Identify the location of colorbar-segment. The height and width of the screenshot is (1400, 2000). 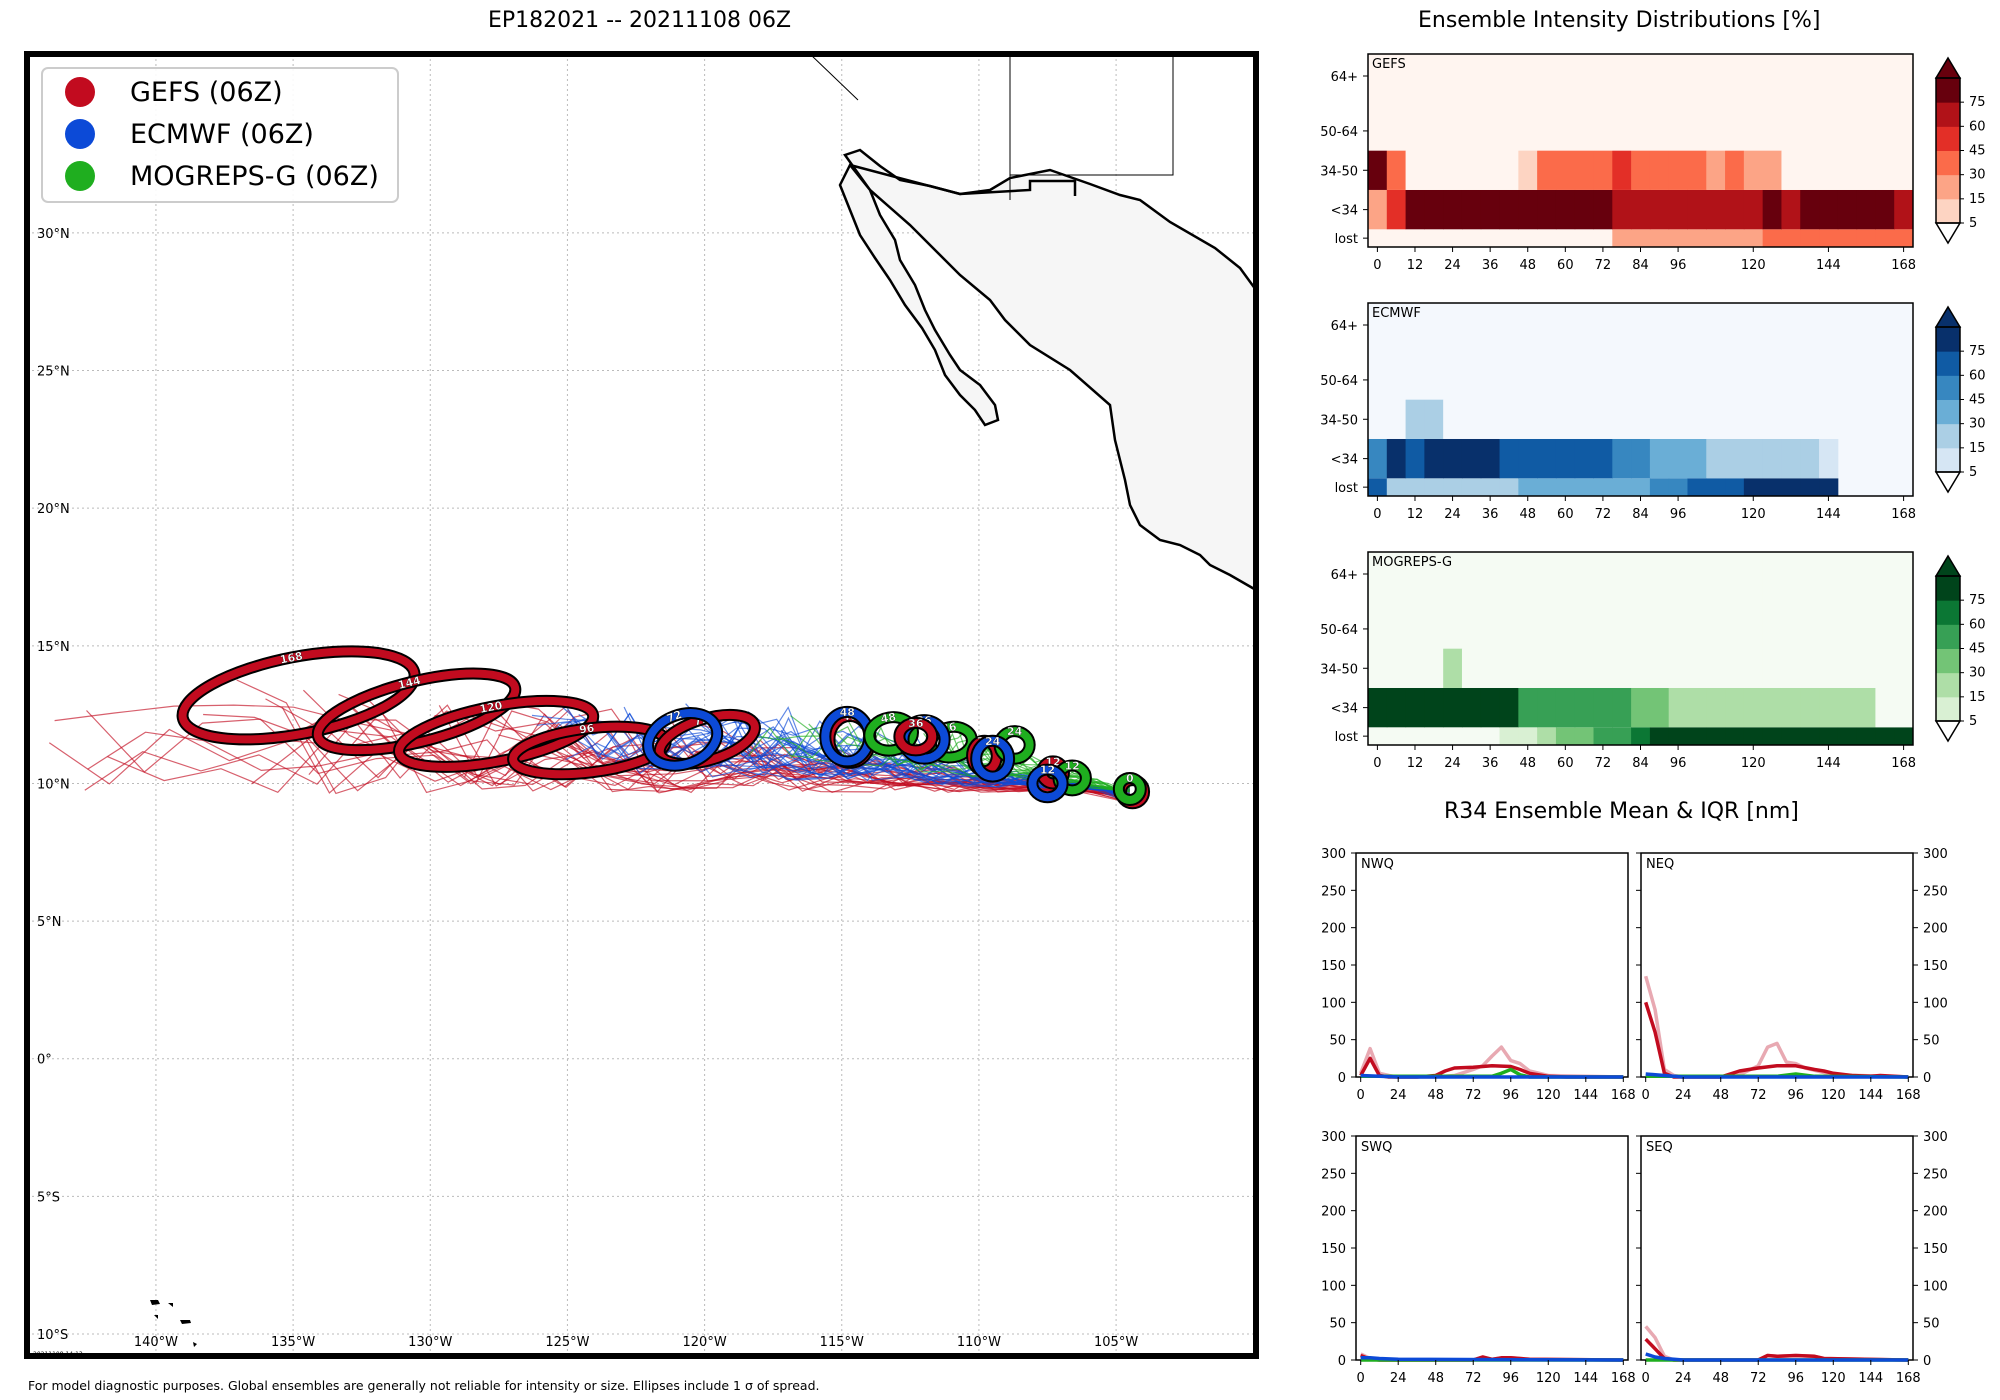
(1948, 436).